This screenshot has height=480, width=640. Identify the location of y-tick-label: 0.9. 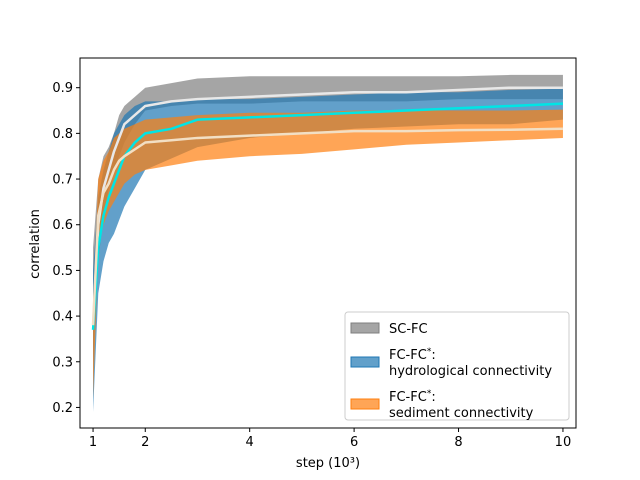
(62, 88).